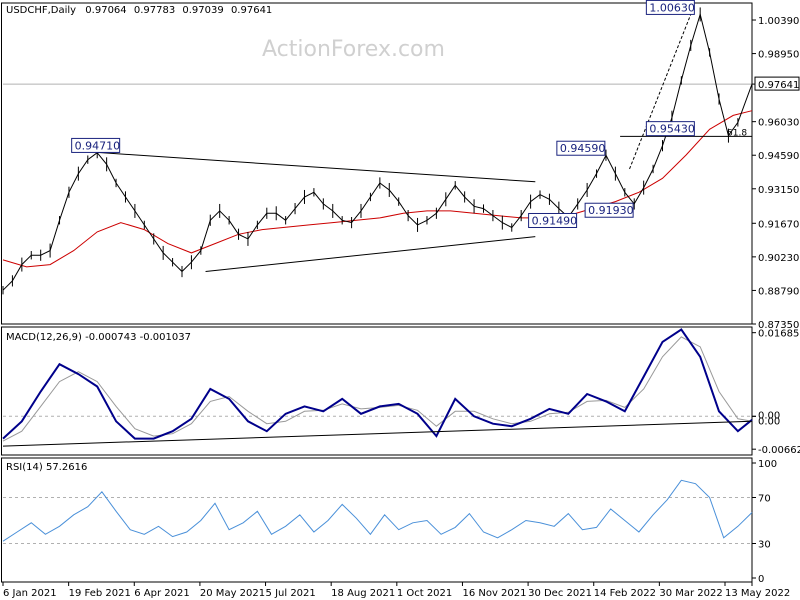 The height and width of the screenshot is (600, 800). Describe the element at coordinates (202, 10) in the screenshot. I see `low-value: 0.97039` at that location.